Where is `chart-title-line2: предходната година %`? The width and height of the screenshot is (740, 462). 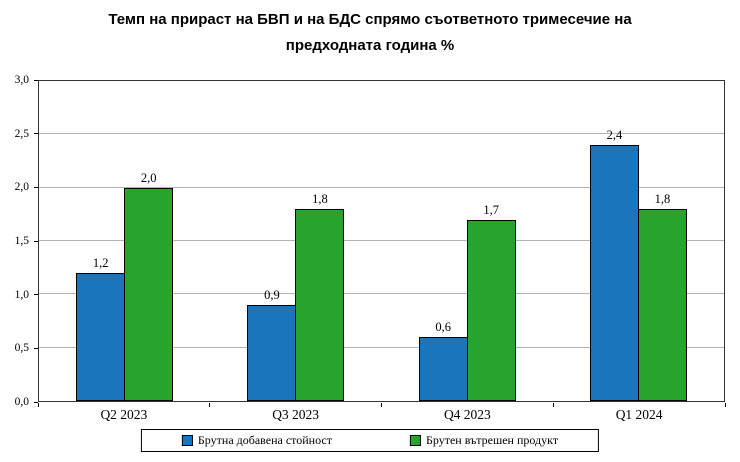 chart-title-line2: предходната година % is located at coordinates (370, 45).